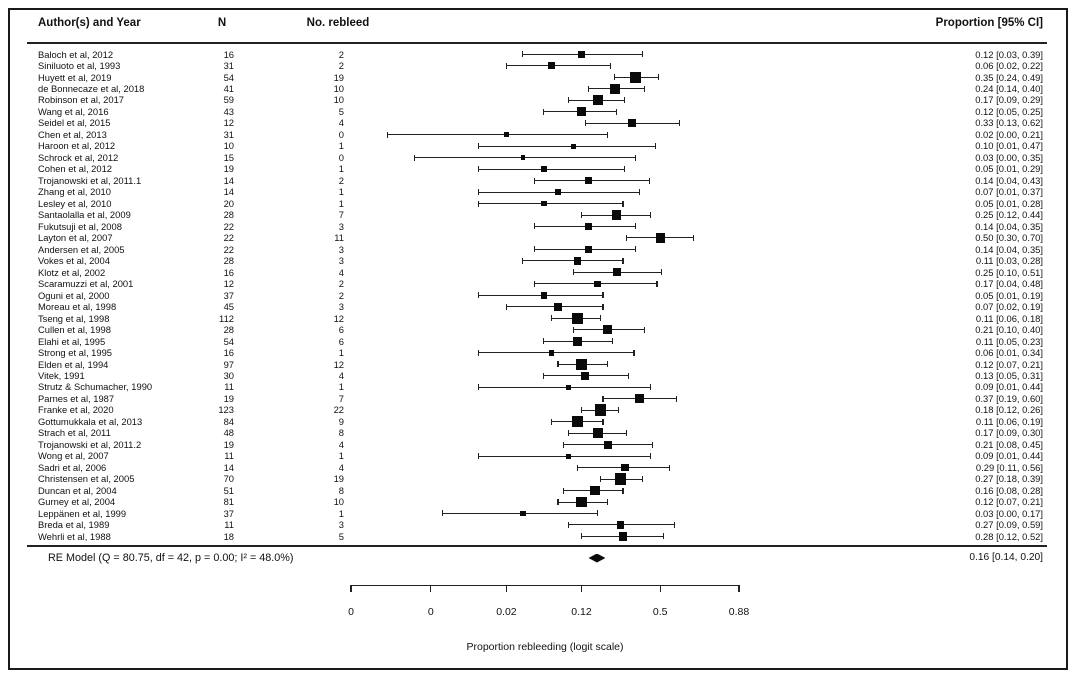 This screenshot has height=683, width=1080. What do you see at coordinates (538, 135) in the screenshot?
I see `study-row: Chen et al, 2013 31 0 0.02 [0.00, 0.21]` at bounding box center [538, 135].